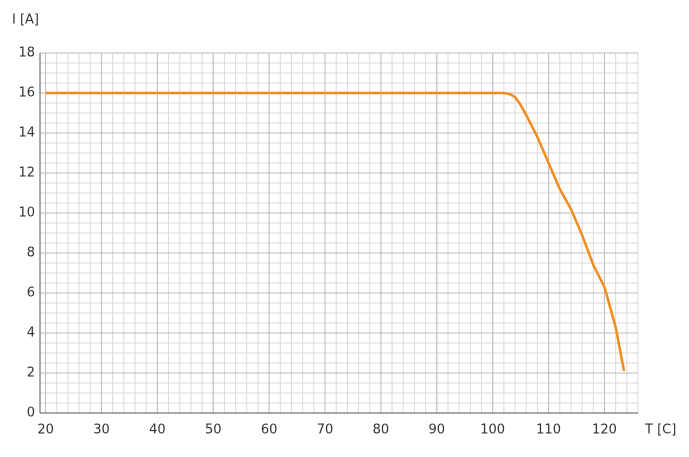 The image size is (689, 457). Describe the element at coordinates (269, 430) in the screenshot. I see `x-tick-label: 60` at that location.